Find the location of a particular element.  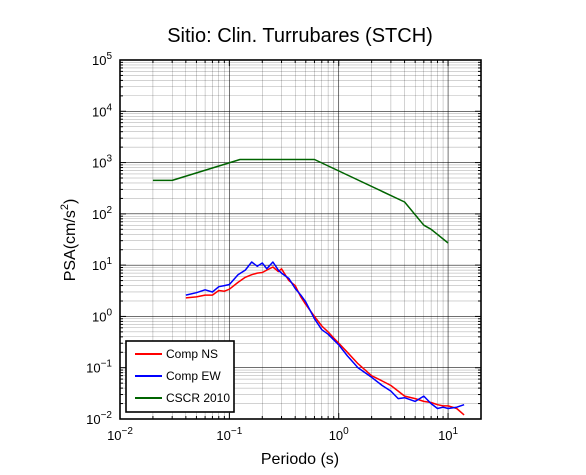

y-tick-label: 10⁻² is located at coordinates (99, 418).